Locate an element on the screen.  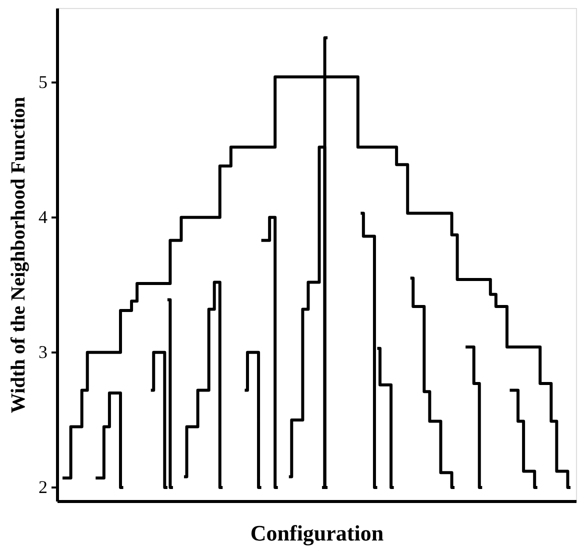
y-tick-label: 2 is located at coordinates (43, 486).